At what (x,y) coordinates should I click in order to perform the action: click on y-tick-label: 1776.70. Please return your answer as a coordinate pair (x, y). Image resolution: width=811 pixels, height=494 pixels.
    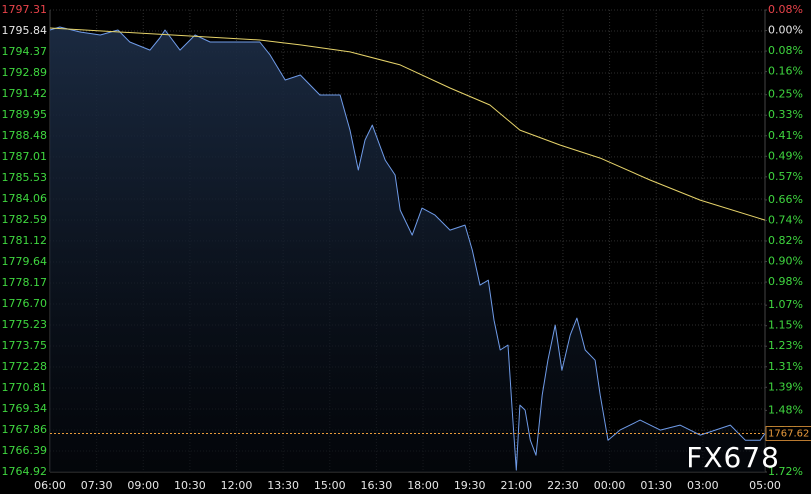
    Looking at the image, I should click on (25, 303).